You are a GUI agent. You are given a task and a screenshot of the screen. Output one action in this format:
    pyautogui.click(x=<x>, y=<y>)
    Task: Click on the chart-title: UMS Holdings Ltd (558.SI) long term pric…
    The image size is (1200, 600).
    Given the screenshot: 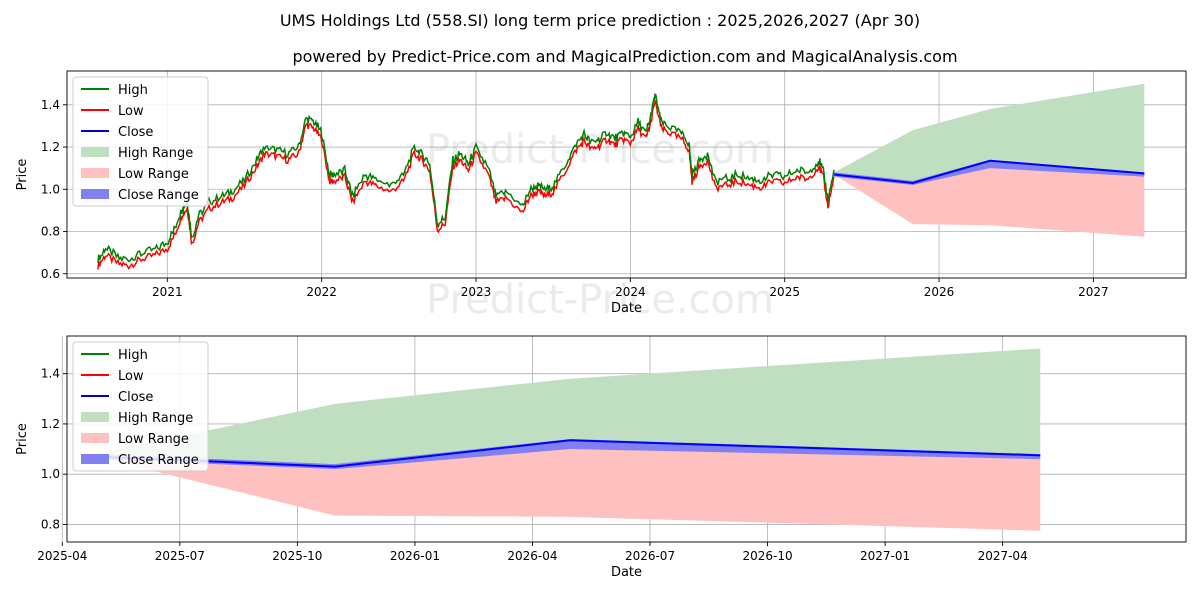 What is the action you would take?
    pyautogui.click(x=600, y=20)
    